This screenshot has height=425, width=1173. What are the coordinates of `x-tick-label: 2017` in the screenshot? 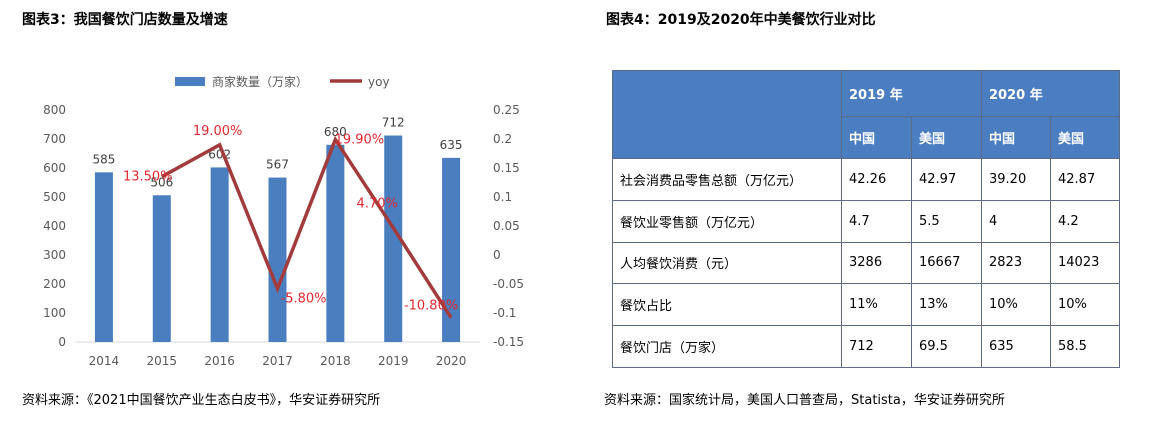 It's located at (277, 361).